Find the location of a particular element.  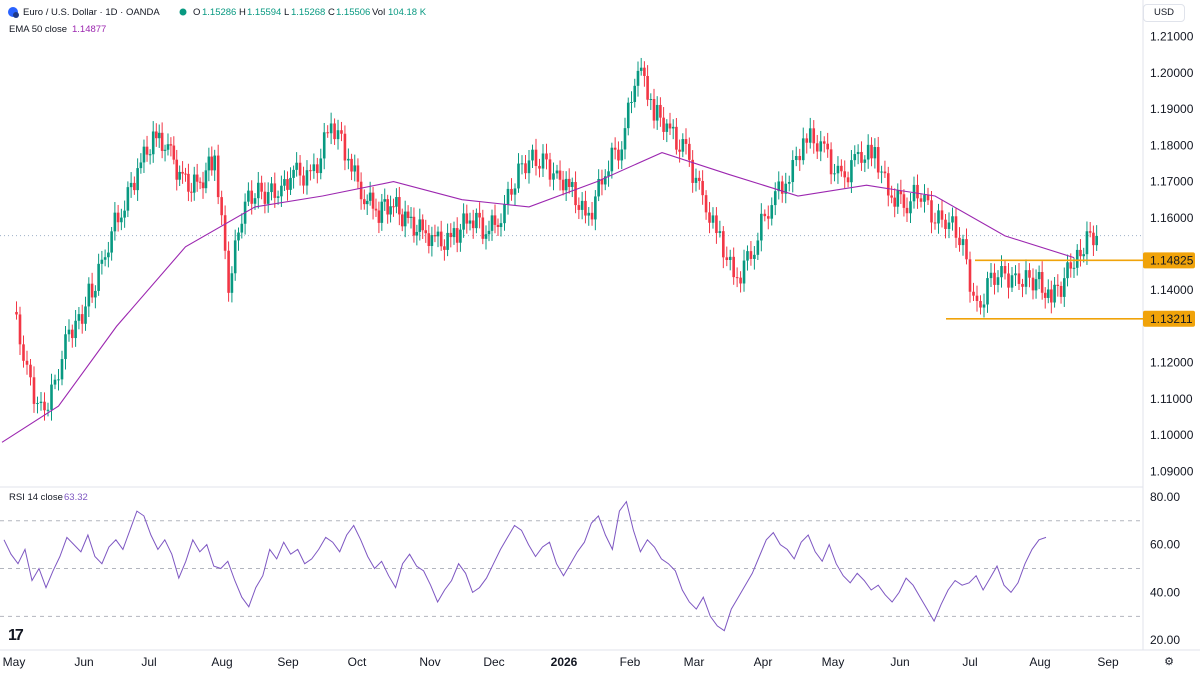

level-badges: 1.14825 1.13211 is located at coordinates (1169, 289).